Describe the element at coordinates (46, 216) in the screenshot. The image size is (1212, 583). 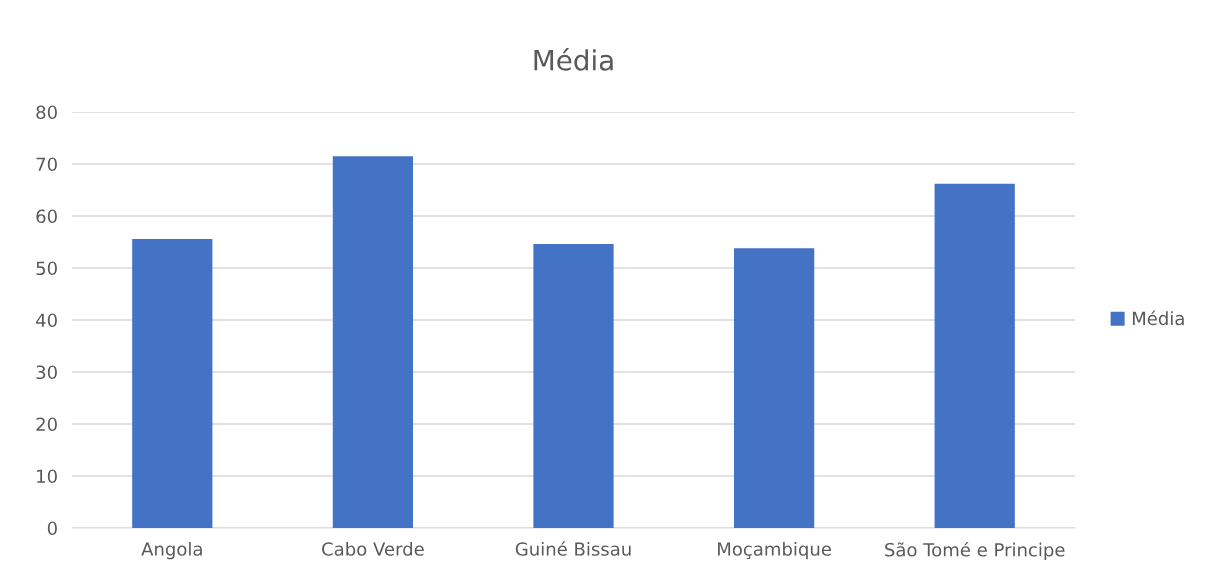
I see `y-tick-label: 60` at that location.